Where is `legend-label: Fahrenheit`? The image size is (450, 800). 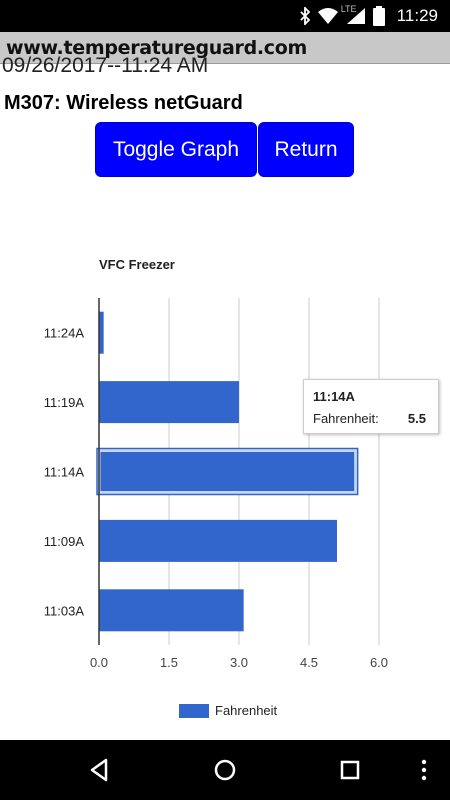
legend-label: Fahrenheit is located at coordinates (246, 710).